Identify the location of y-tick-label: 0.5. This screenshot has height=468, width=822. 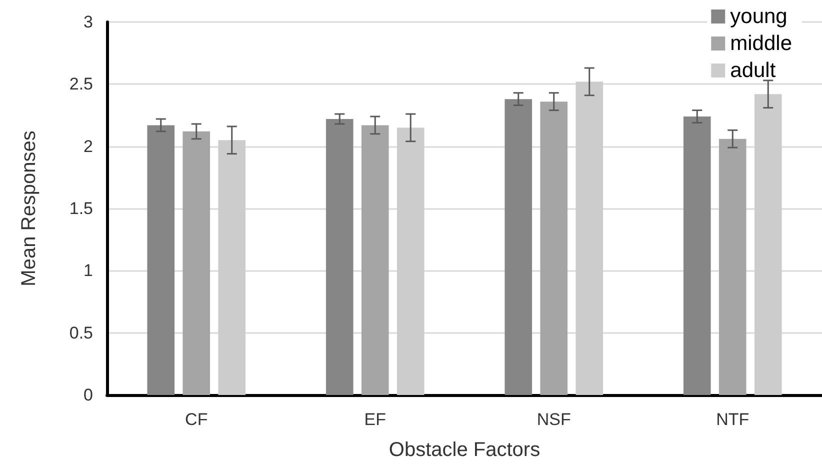
(81, 332).